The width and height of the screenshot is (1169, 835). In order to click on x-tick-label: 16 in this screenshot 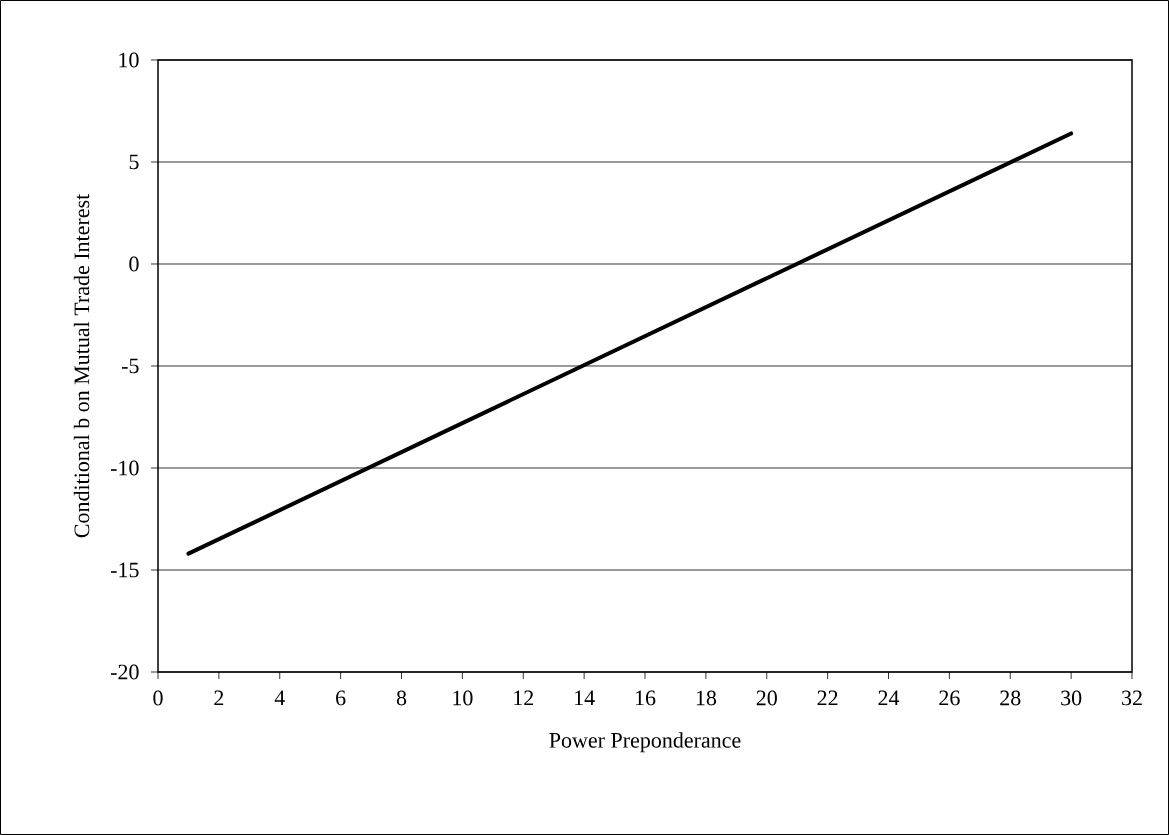, I will do `click(645, 698)`.